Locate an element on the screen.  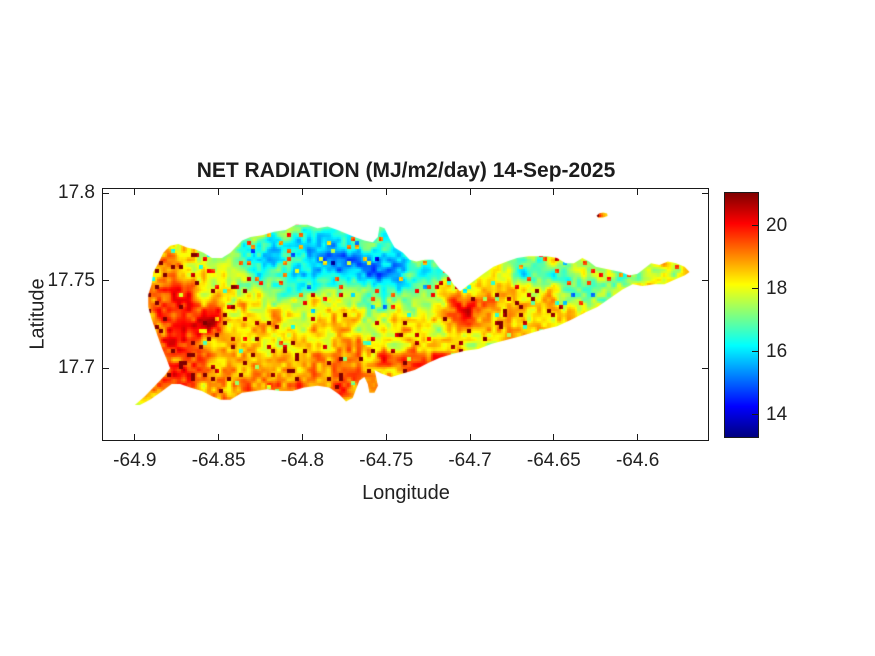
colorbar-tick-label: 16 is located at coordinates (777, 351).